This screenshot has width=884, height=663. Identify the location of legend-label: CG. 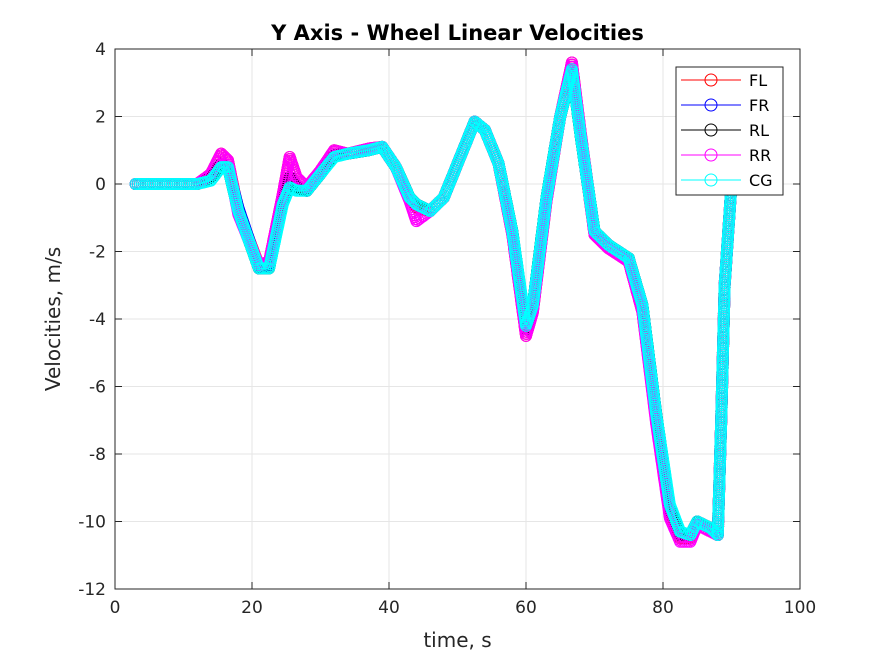
(761, 180).